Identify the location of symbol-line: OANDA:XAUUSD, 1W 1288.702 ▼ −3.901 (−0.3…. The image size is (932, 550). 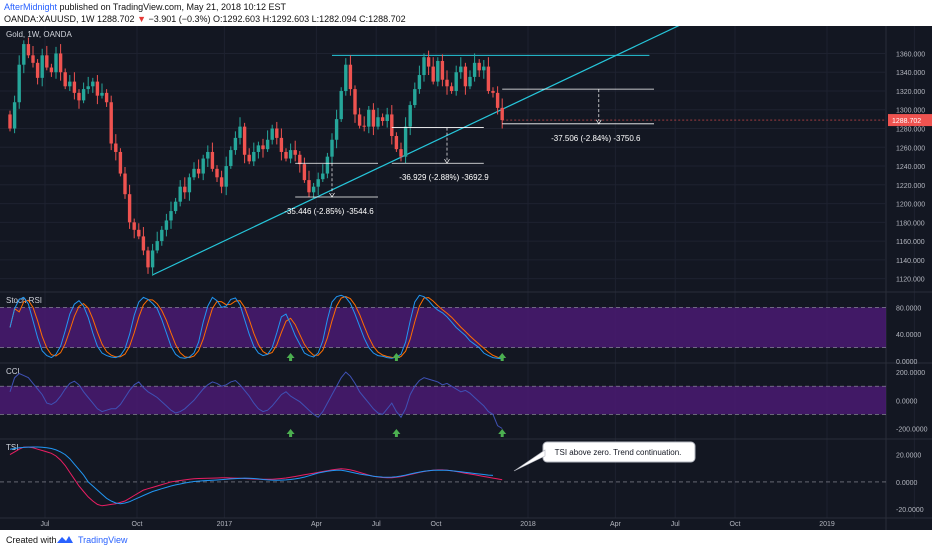
(205, 19).